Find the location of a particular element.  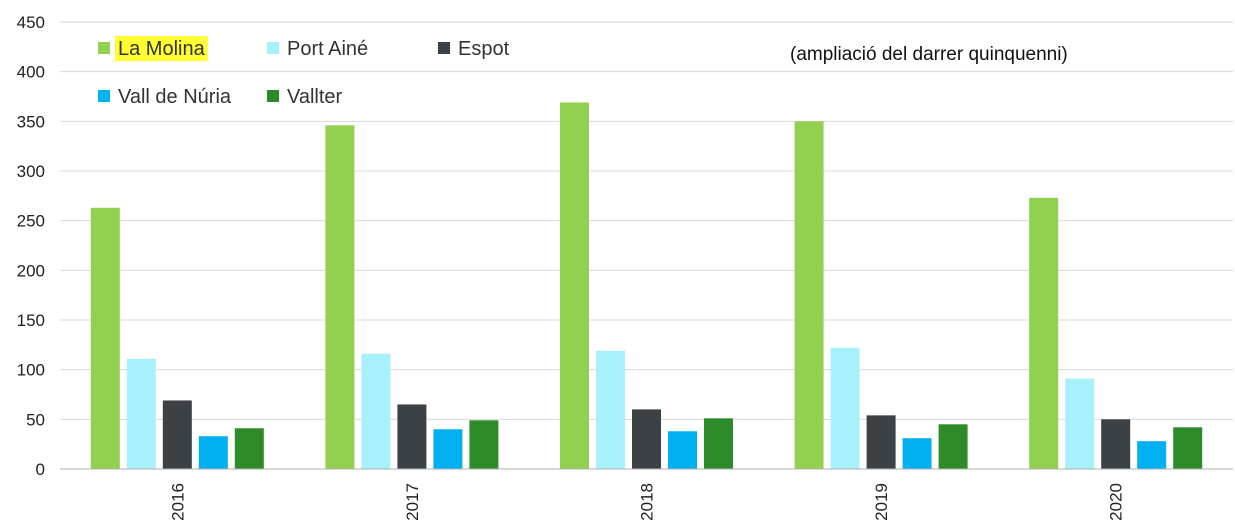

x-tick-label: 2020 is located at coordinates (1116, 502).